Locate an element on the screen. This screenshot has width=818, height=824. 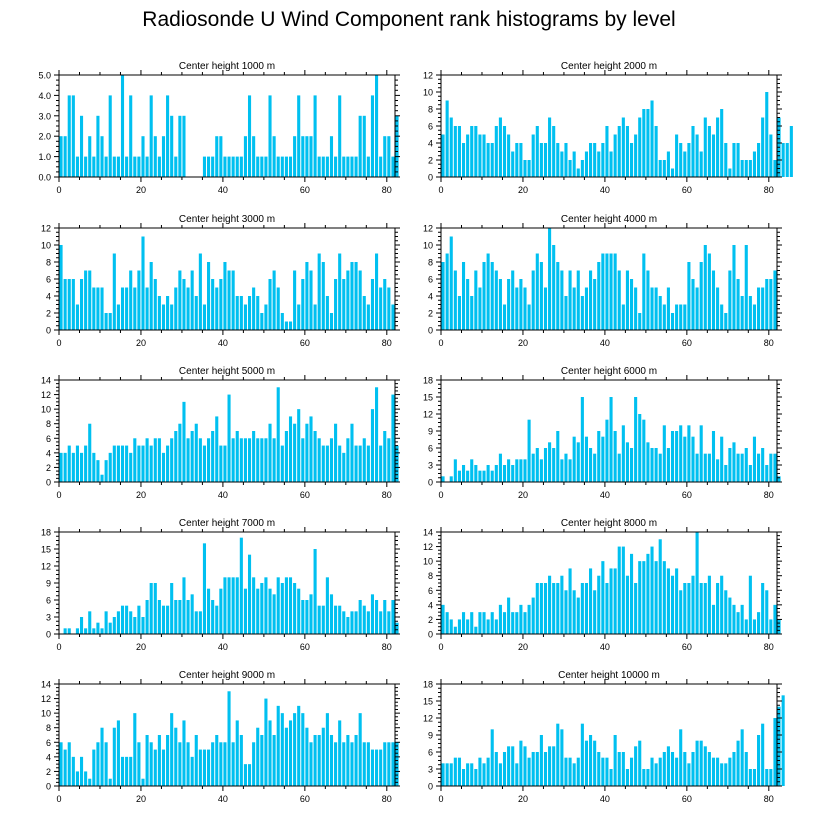
y-tick-label: 6 is located at coordinates (48, 743).